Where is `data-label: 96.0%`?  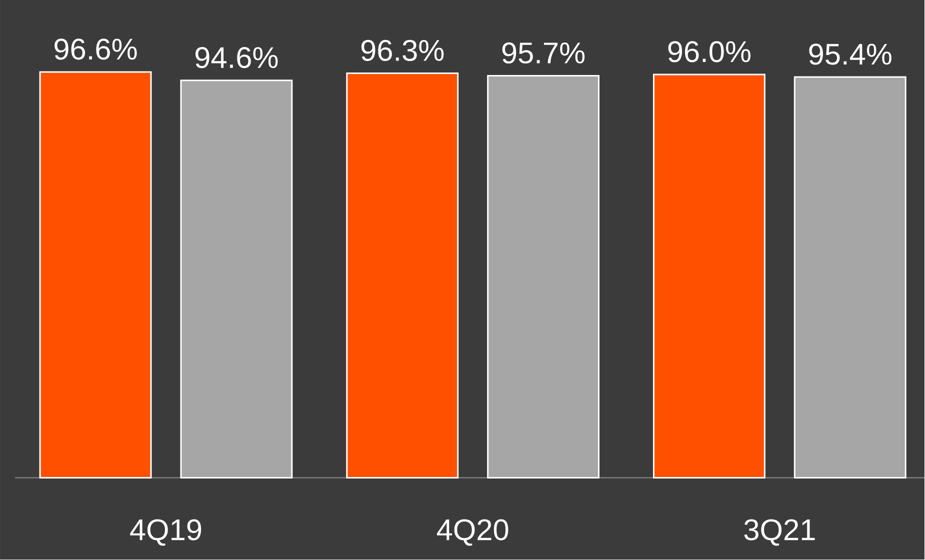 data-label: 96.0% is located at coordinates (709, 51).